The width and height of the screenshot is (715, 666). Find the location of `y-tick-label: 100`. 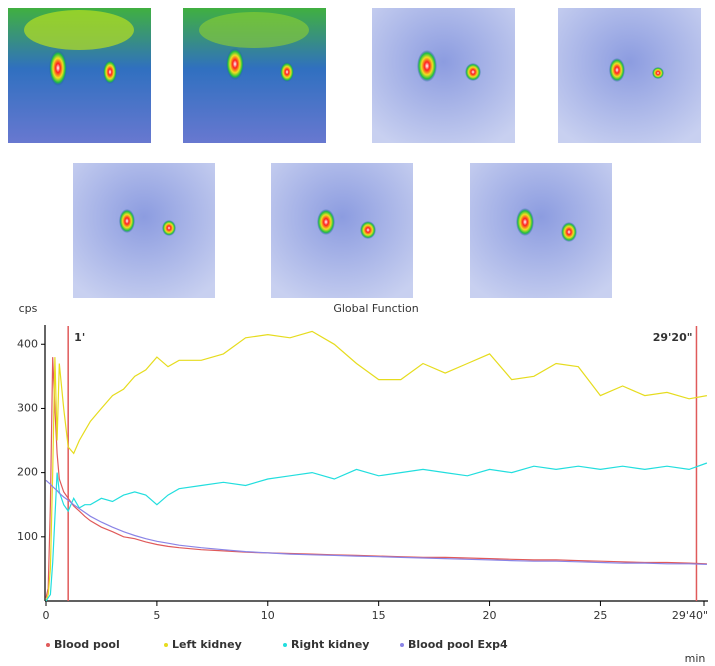

y-tick-label: 100 is located at coordinates (27, 536).